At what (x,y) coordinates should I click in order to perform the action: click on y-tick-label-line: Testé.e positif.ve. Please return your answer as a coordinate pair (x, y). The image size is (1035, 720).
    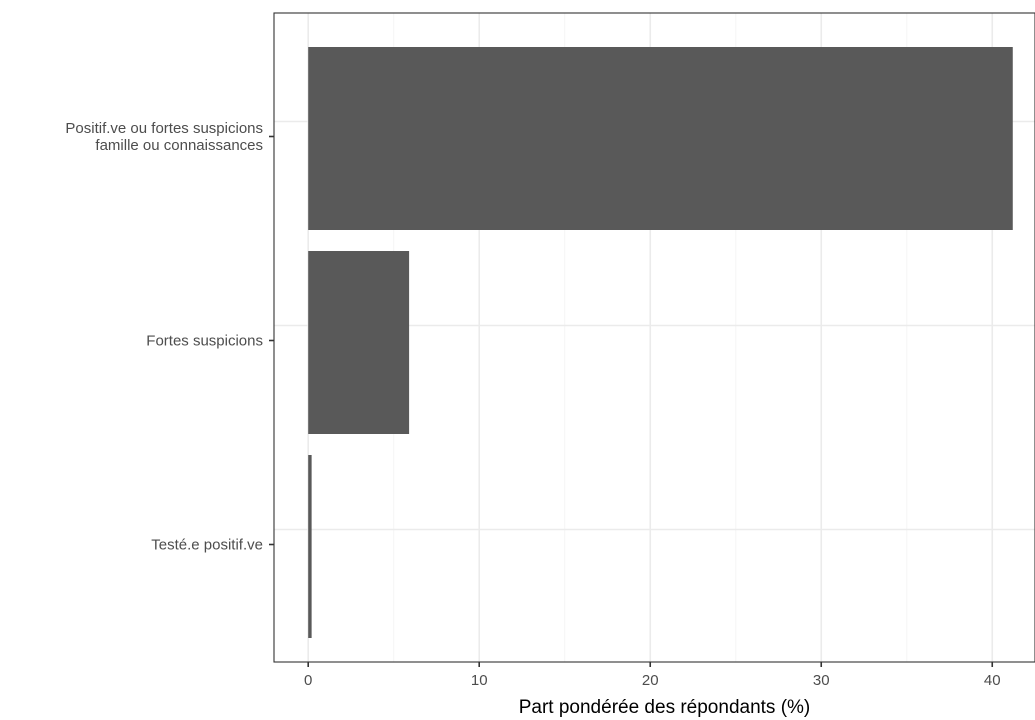
    Looking at the image, I should click on (207, 545).